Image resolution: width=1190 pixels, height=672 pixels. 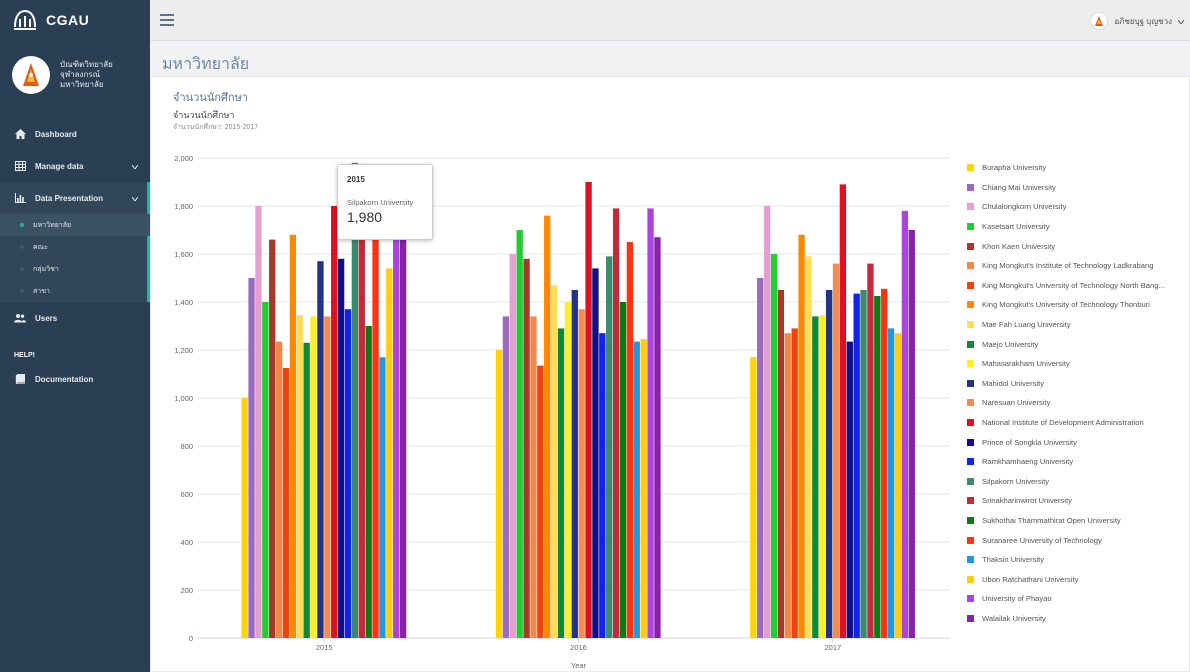 I want to click on legend-item: Srinakharinwirot University, so click(x=1066, y=501).